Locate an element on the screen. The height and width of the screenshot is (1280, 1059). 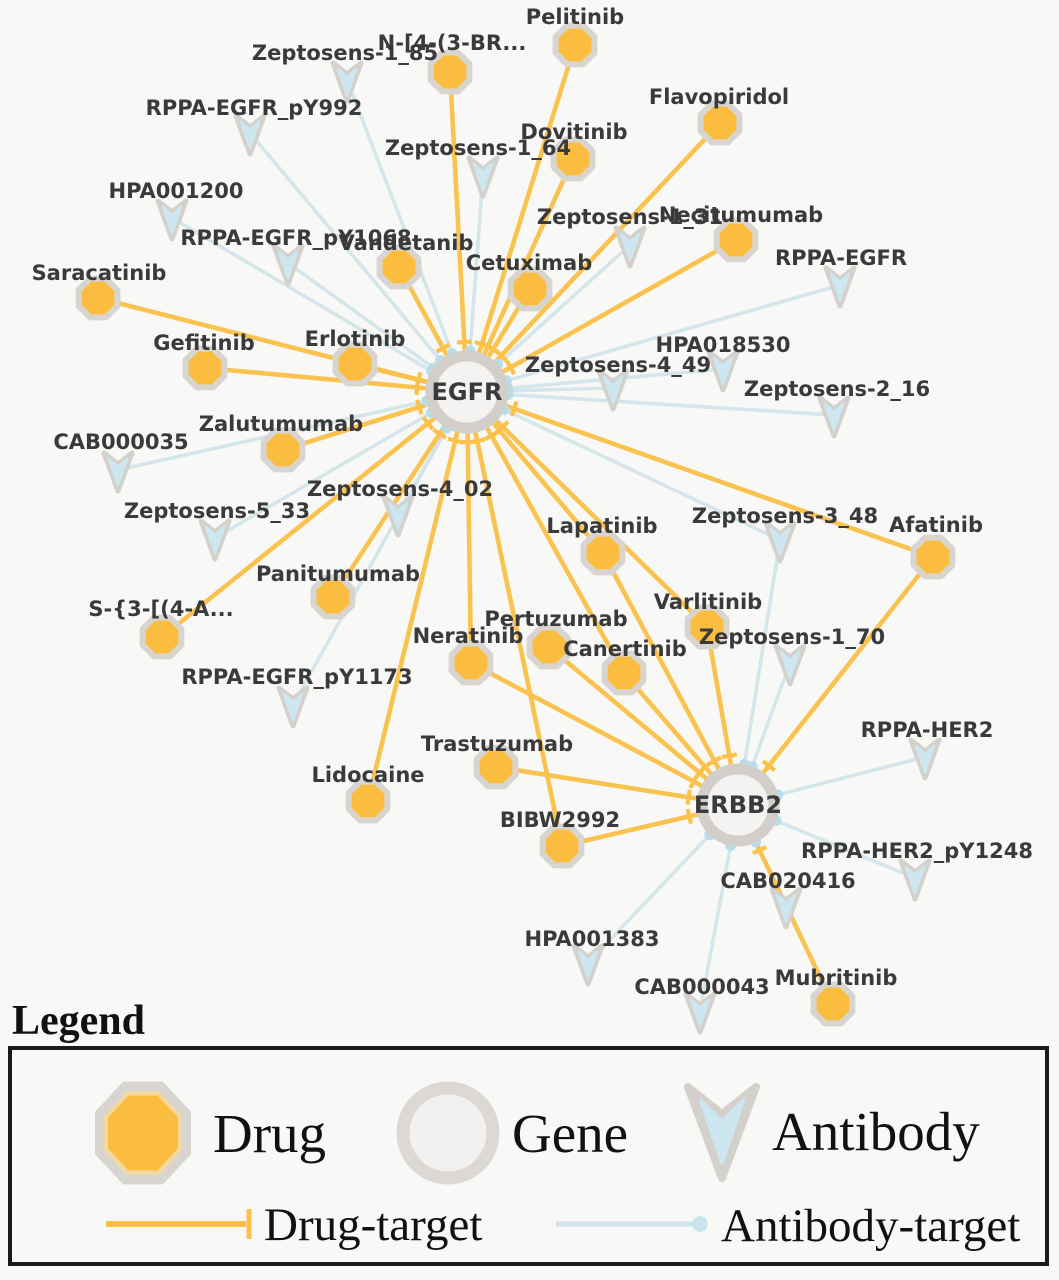
drug-node-varlitinib is located at coordinates (707, 627).